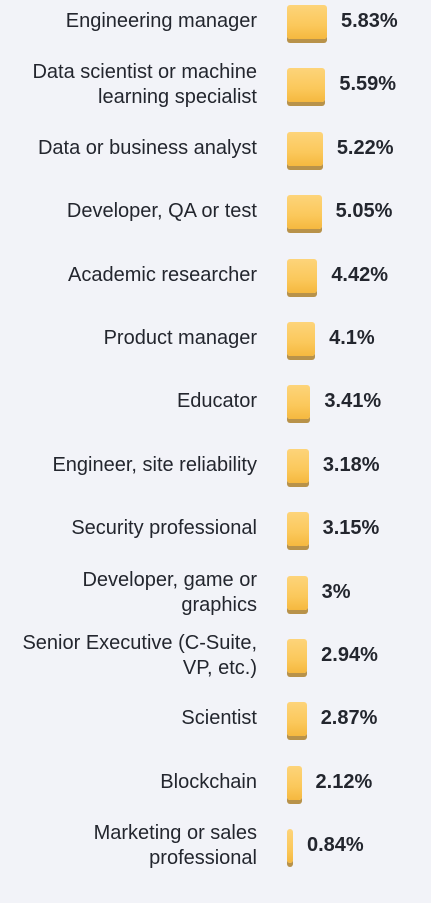 The width and height of the screenshot is (431, 903). Describe the element at coordinates (352, 338) in the screenshot. I see `value-label: 4.1%` at that location.